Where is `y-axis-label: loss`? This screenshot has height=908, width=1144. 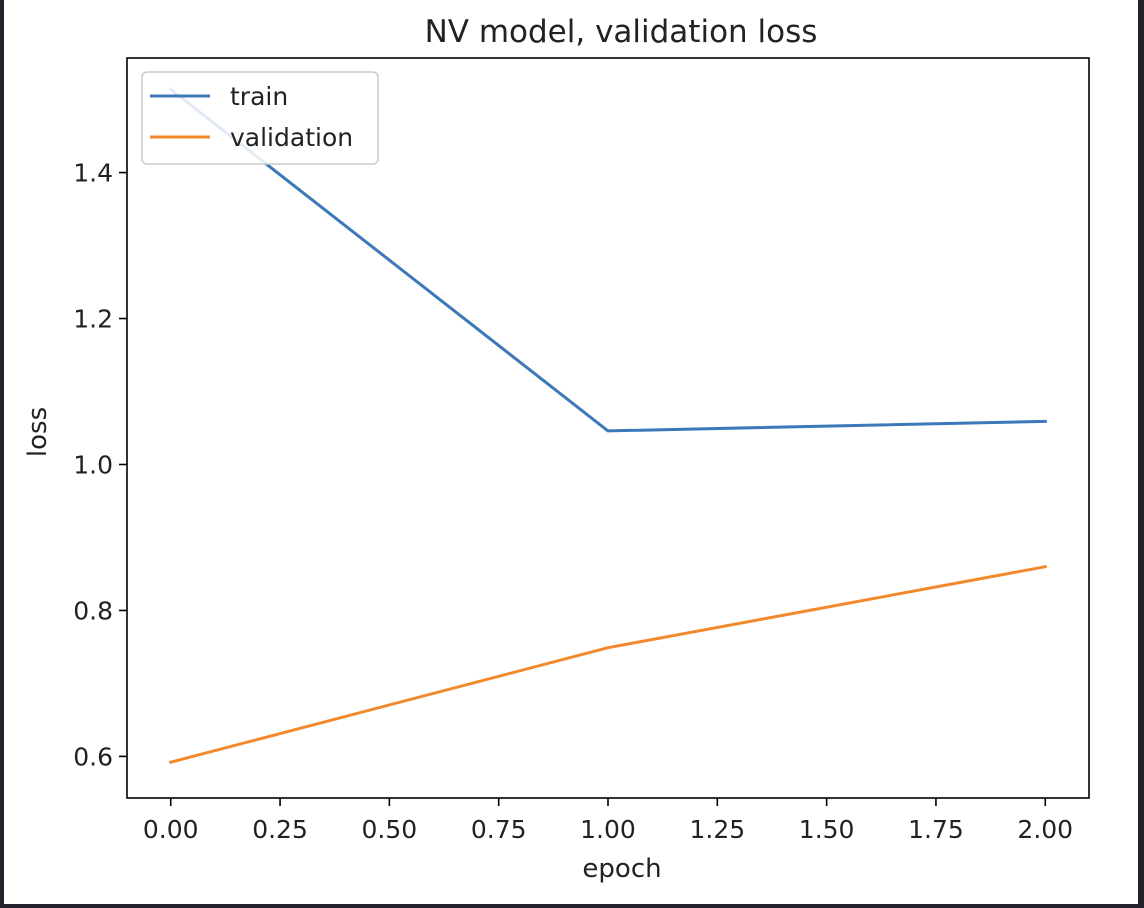
y-axis-label: loss is located at coordinates (38, 432).